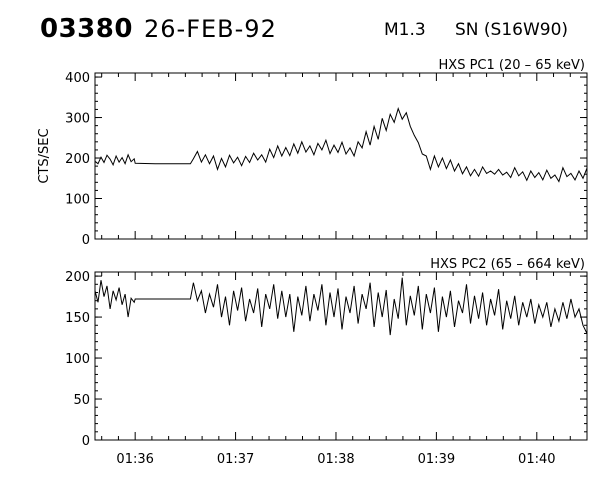  I want to click on pc1-ytick-label: 300, so click(77, 119).